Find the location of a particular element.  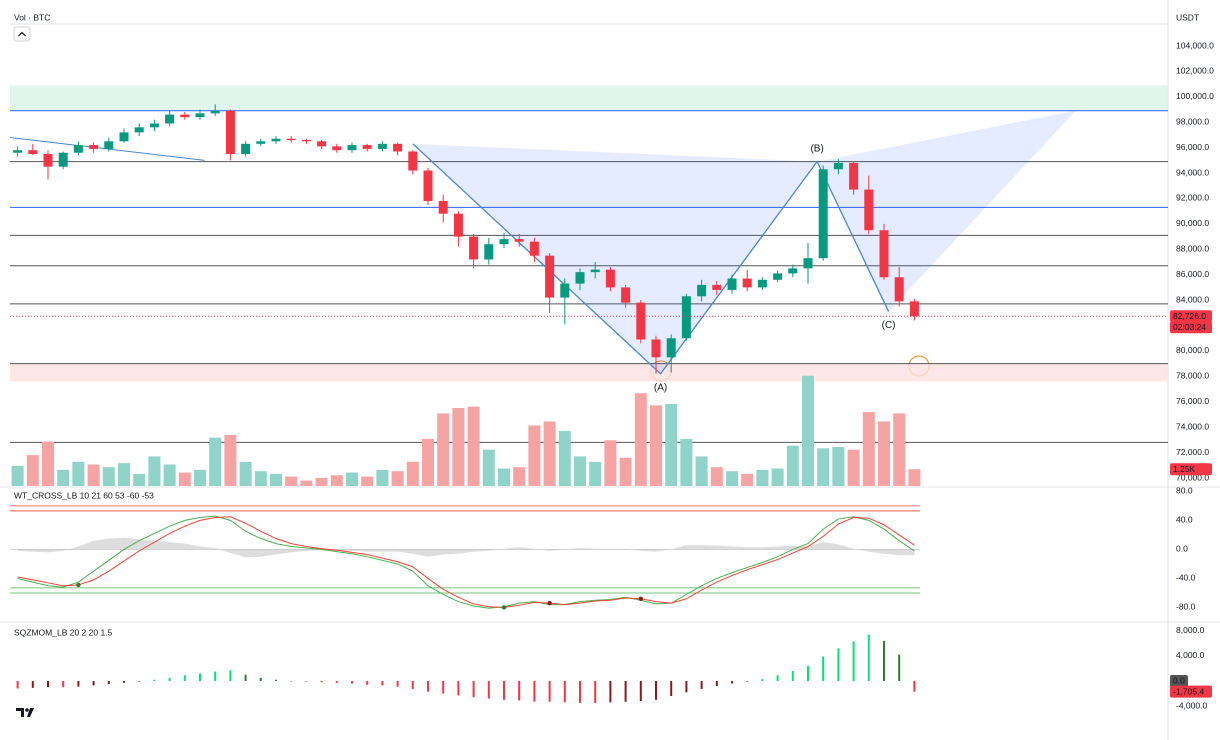

y-tick-label: -40.0 is located at coordinates (1186, 578).